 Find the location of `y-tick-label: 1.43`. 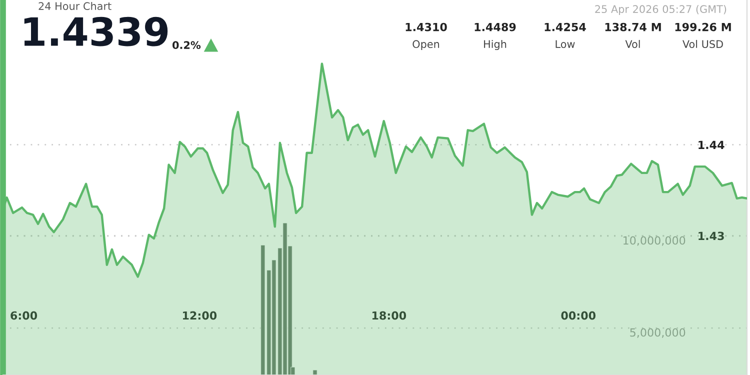

y-tick-label: 1.43 is located at coordinates (711, 236).